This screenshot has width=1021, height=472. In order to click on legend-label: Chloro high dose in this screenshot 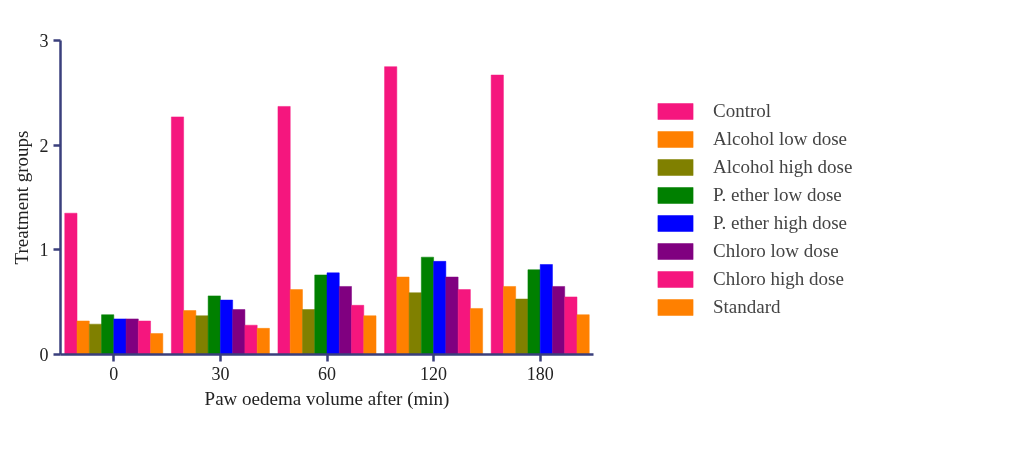, I will do `click(778, 279)`.